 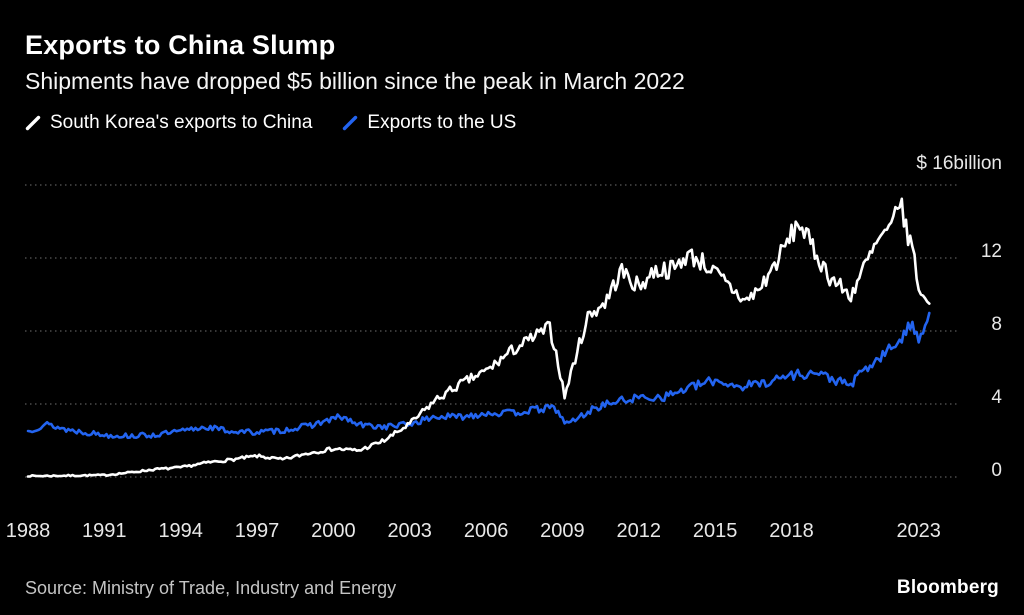 What do you see at coordinates (104, 531) in the screenshot?
I see `x-axis-label: 1991` at bounding box center [104, 531].